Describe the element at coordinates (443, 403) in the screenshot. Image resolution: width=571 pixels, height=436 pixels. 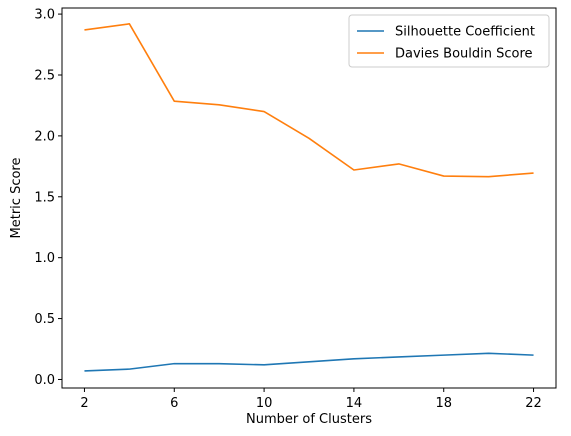
I see `x-tick-label: 18` at that location.